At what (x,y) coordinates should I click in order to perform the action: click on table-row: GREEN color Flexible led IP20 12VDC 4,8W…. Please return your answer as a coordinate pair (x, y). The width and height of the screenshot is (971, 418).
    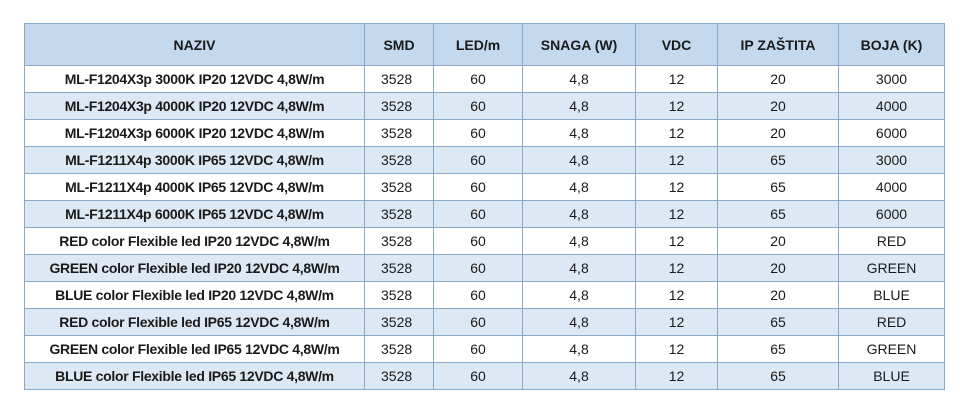
    Looking at the image, I should click on (484, 268).